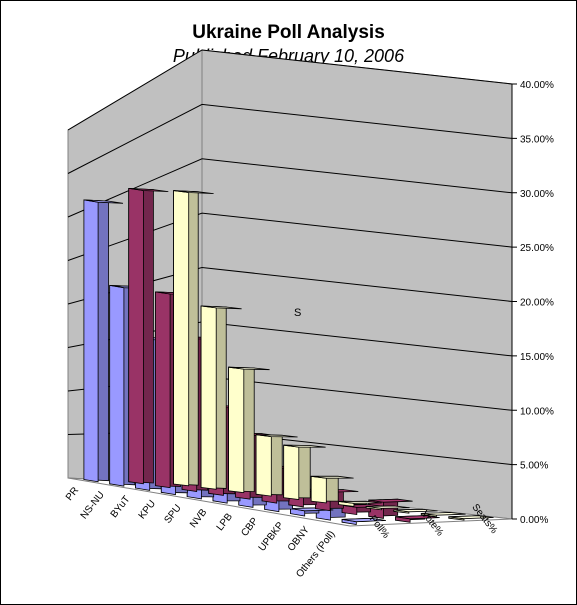 The height and width of the screenshot is (605, 577). I want to click on category-label: UPBKP, so click(272, 537).